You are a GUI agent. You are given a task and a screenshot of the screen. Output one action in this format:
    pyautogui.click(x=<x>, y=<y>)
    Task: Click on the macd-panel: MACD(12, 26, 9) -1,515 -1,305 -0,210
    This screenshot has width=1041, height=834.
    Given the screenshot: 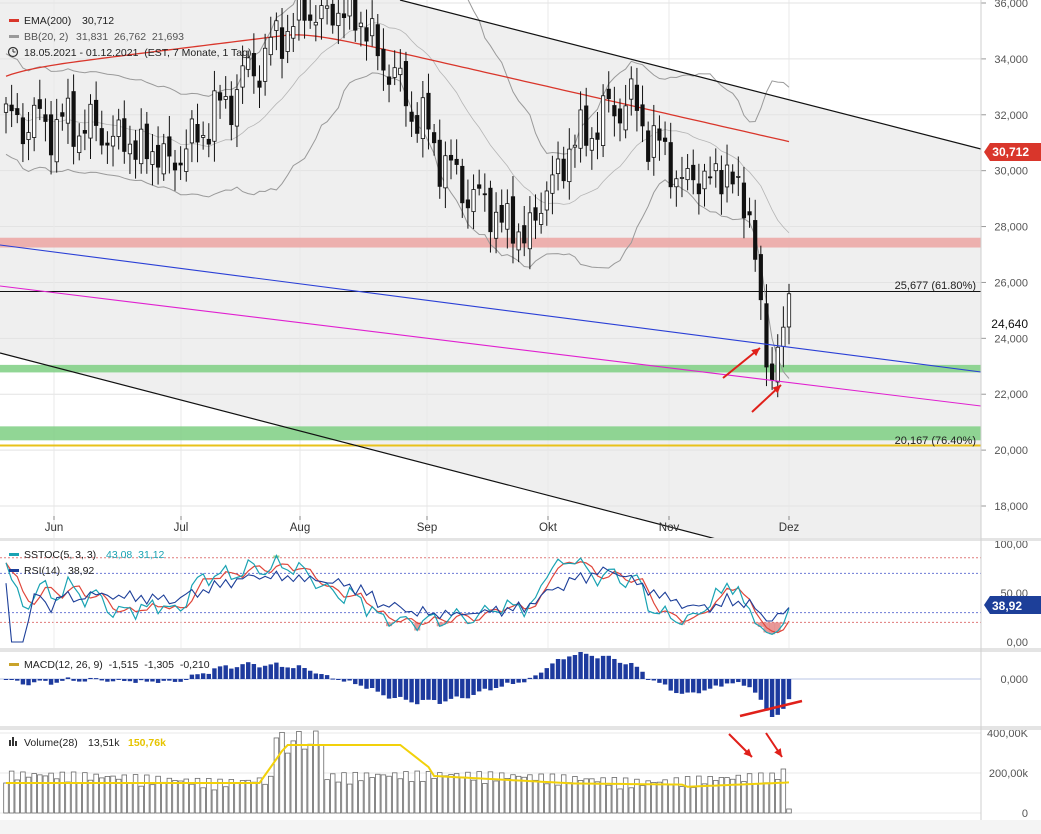 What is the action you would take?
    pyautogui.click(x=490, y=688)
    